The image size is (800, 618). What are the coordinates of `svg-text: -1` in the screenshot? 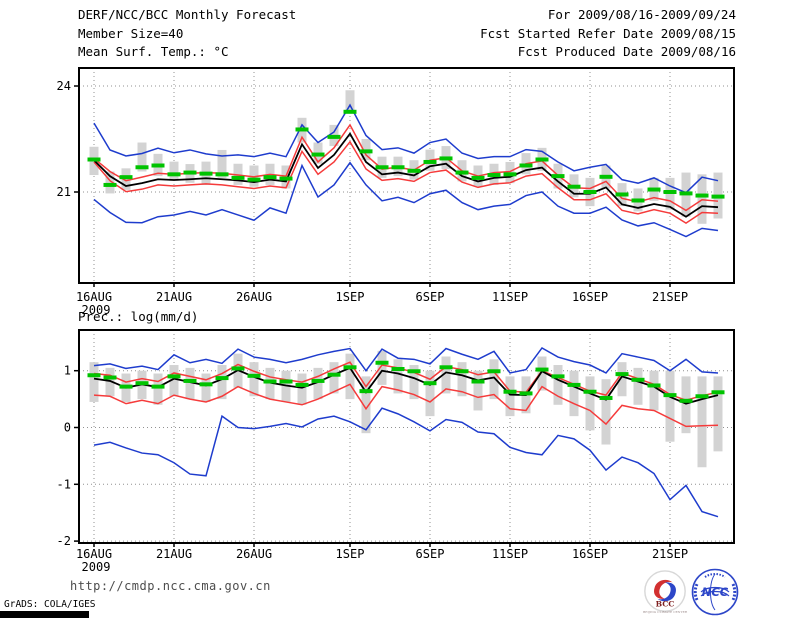 It's located at (64, 484).